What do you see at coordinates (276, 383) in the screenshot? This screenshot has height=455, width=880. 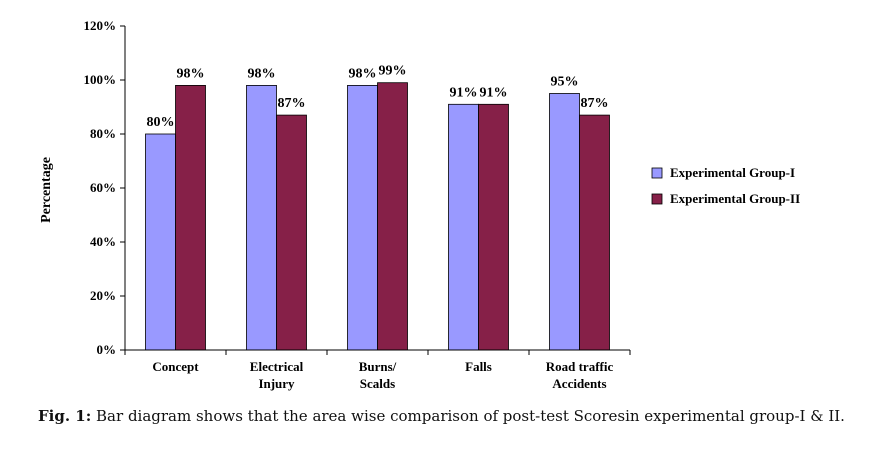 I see `x-category-label: Injury` at bounding box center [276, 383].